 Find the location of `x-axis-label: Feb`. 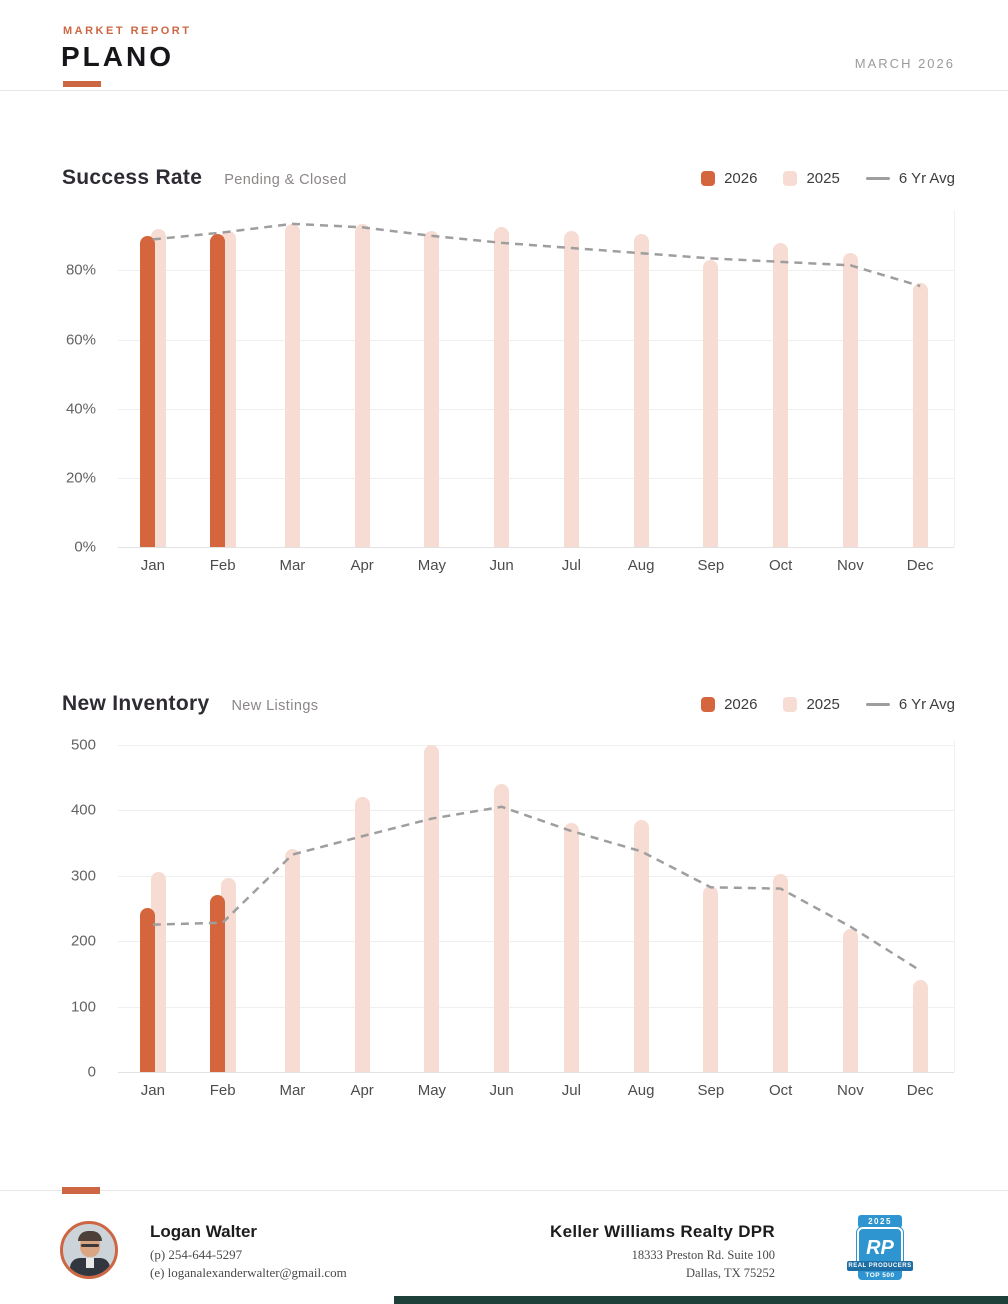

x-axis-label: Feb is located at coordinates (222, 565).